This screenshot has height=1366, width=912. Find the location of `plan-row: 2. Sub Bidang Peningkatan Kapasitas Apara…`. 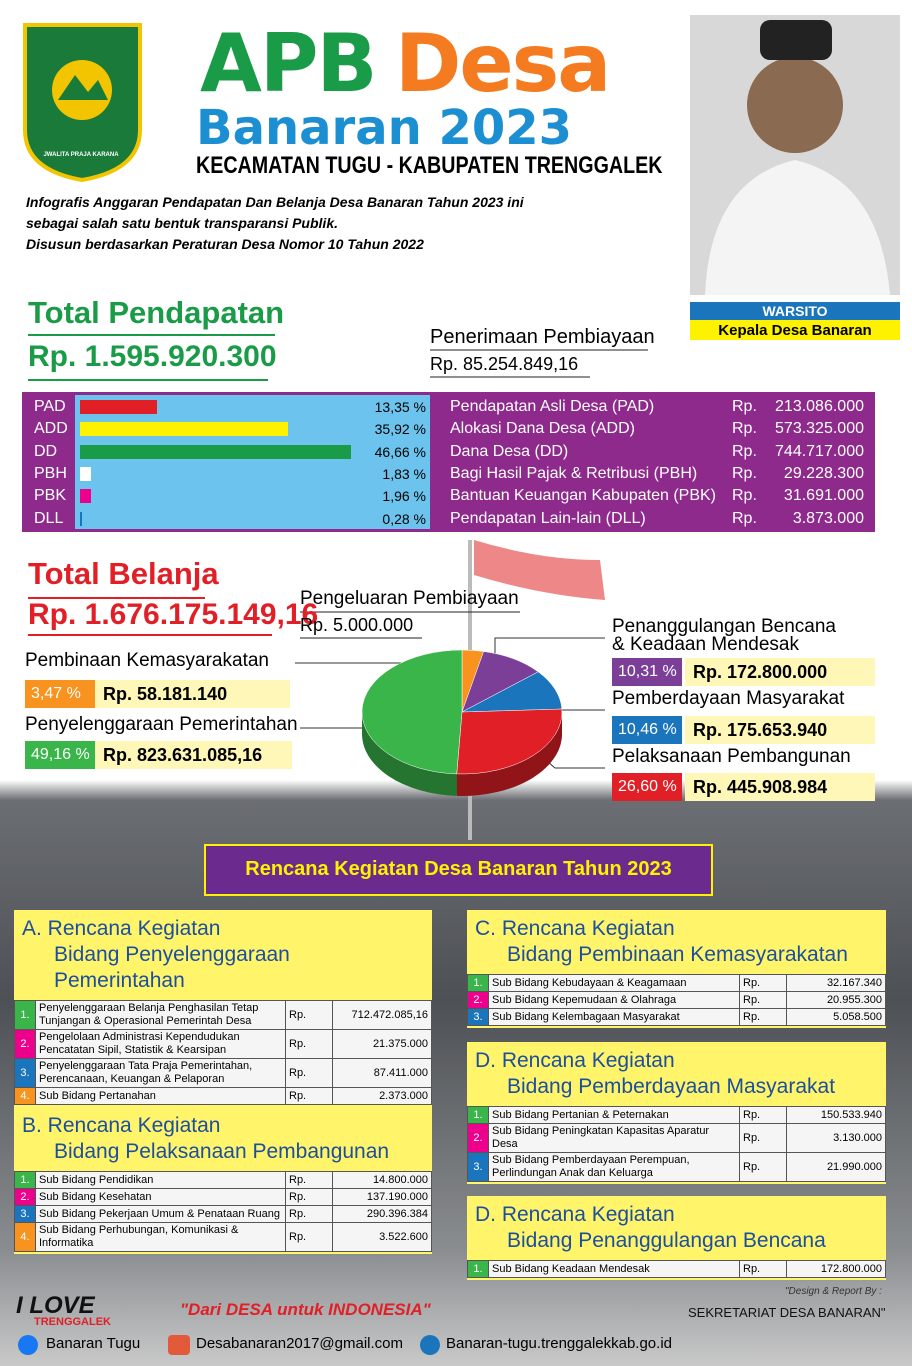

plan-row: 2. Sub Bidang Peningkatan Kapasitas Apara… is located at coordinates (676, 1138).